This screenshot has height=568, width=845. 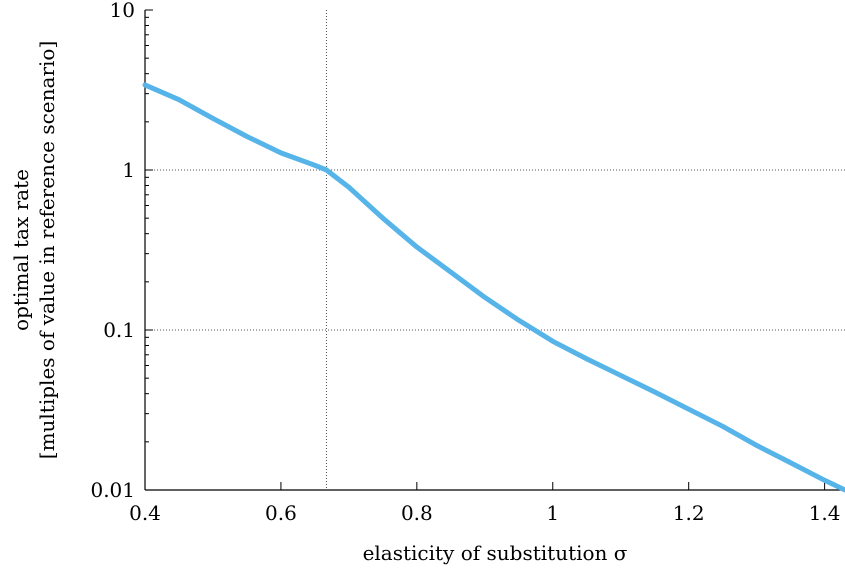 I want to click on x-tick-label: 0.8, so click(x=417, y=513).